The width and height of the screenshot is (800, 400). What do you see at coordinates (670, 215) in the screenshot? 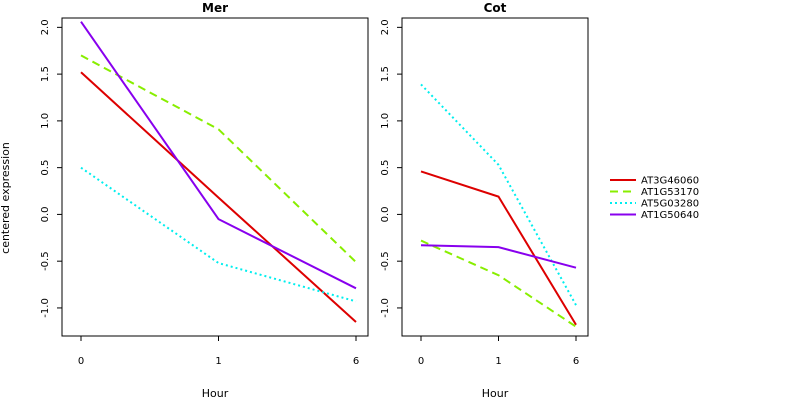
I see `legend-label: AT1G50640` at bounding box center [670, 215].